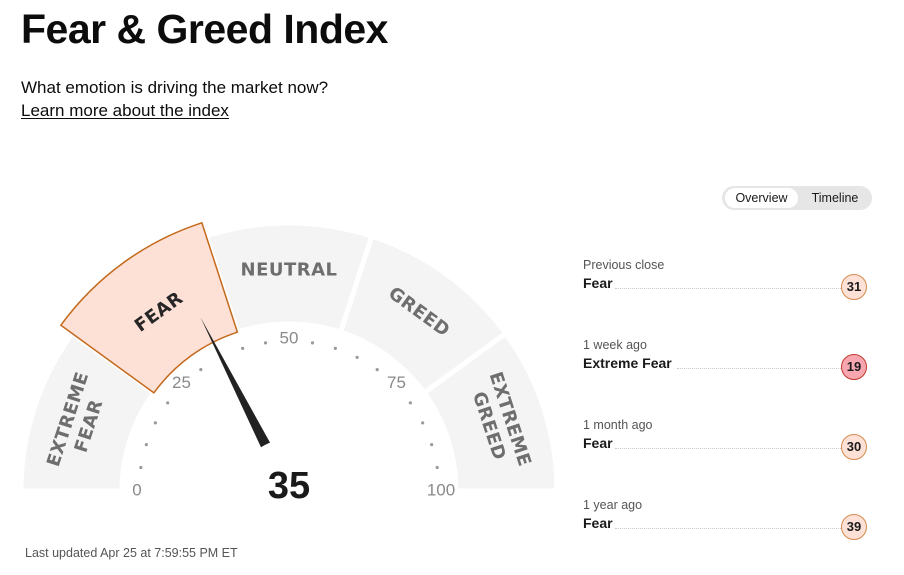 The height and width of the screenshot is (575, 904). What do you see at coordinates (627, 363) in the screenshot?
I see `history-rating: Extreme Fear` at bounding box center [627, 363].